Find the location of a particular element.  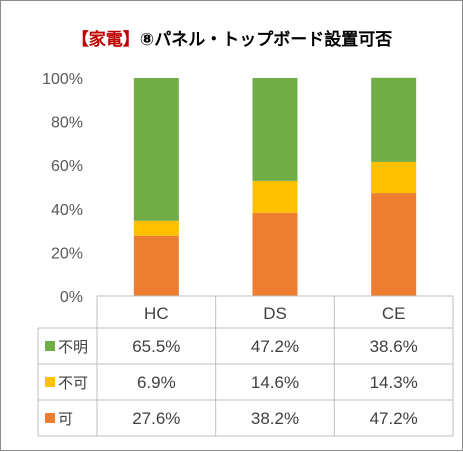

table-cell-value: 14.3% is located at coordinates (394, 382).